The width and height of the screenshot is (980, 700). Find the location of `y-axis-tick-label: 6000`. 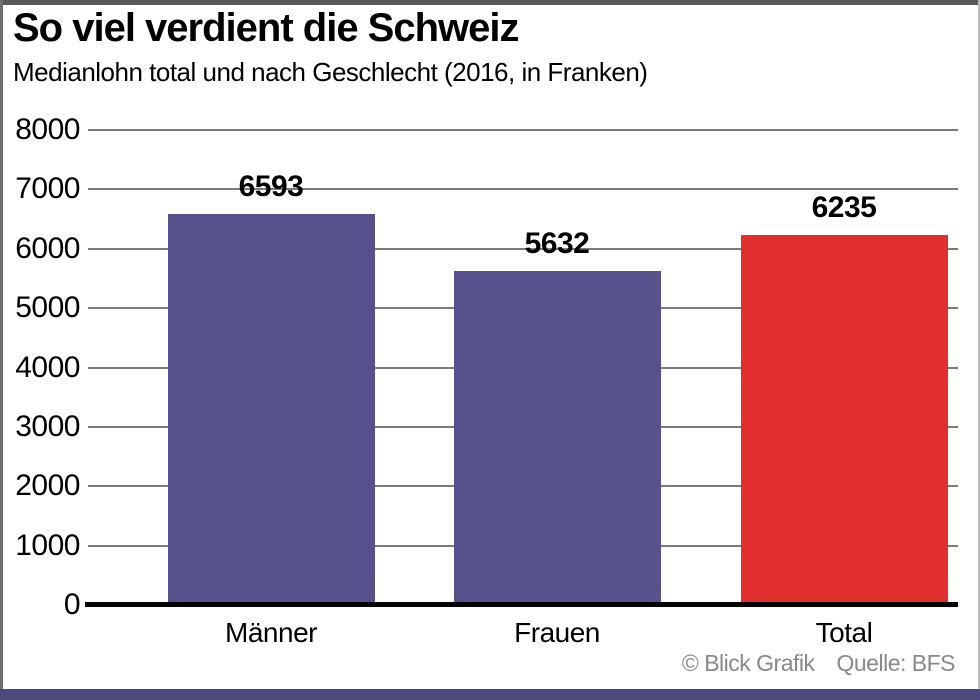

y-axis-tick-label: 6000 is located at coordinates (47, 248).